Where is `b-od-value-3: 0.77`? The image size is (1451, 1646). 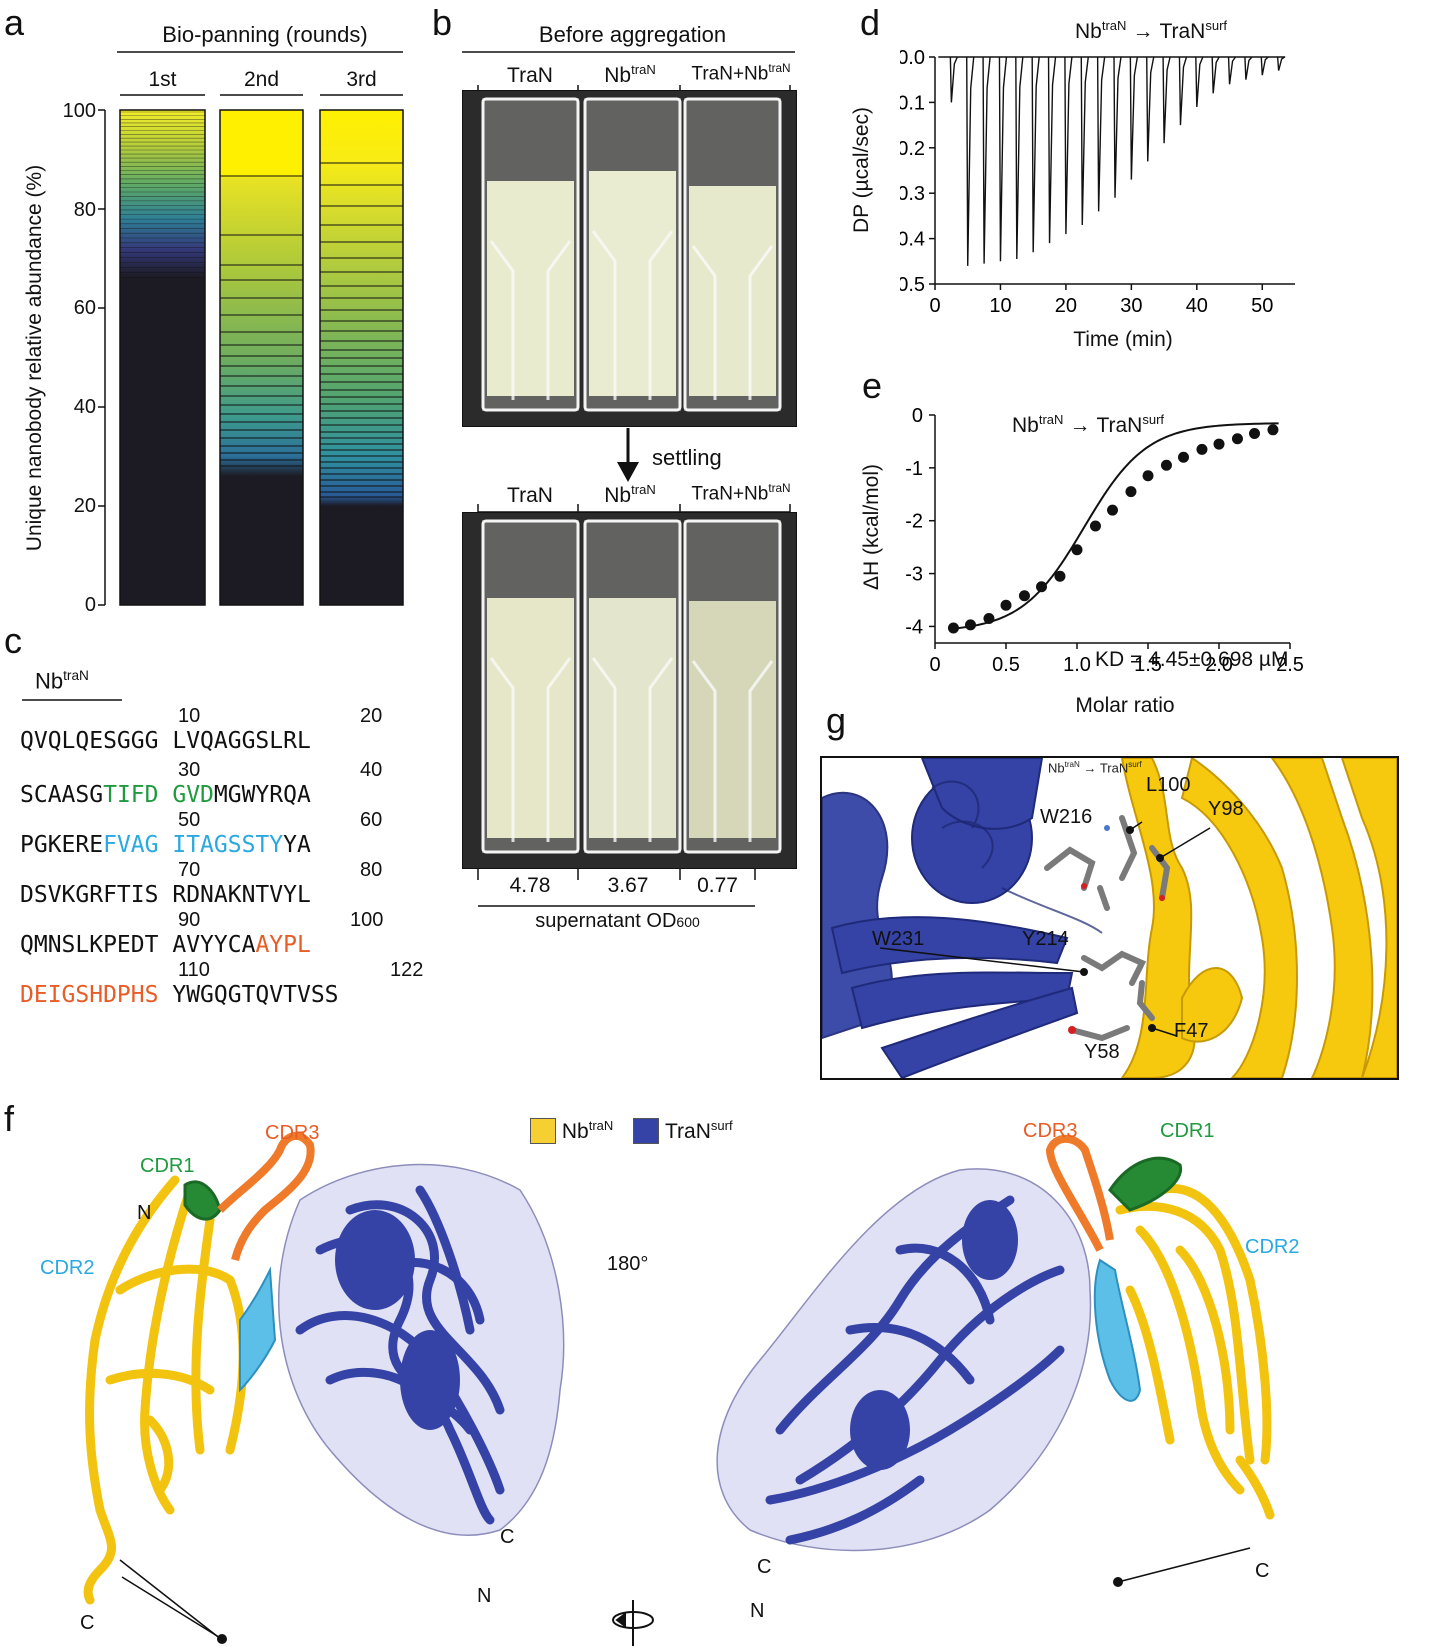 b-od-value-3: 0.77 is located at coordinates (717, 885).